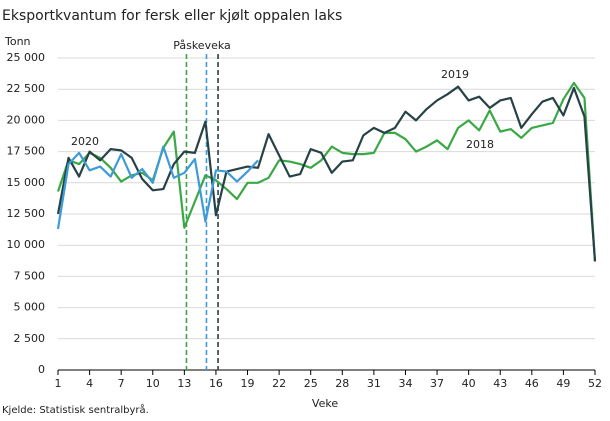 The height and width of the screenshot is (421, 610). Describe the element at coordinates (30, 338) in the screenshot. I see `y-tick-label: 2 500` at that location.